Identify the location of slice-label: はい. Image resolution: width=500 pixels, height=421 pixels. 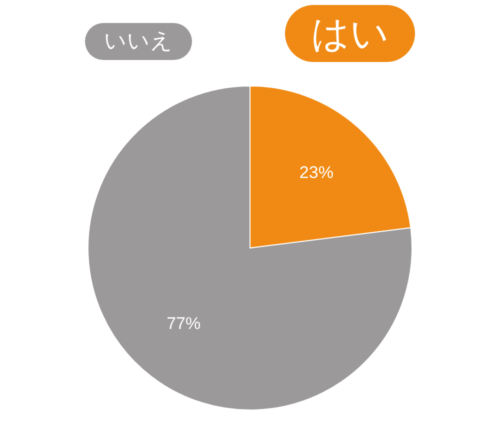
(350, 34).